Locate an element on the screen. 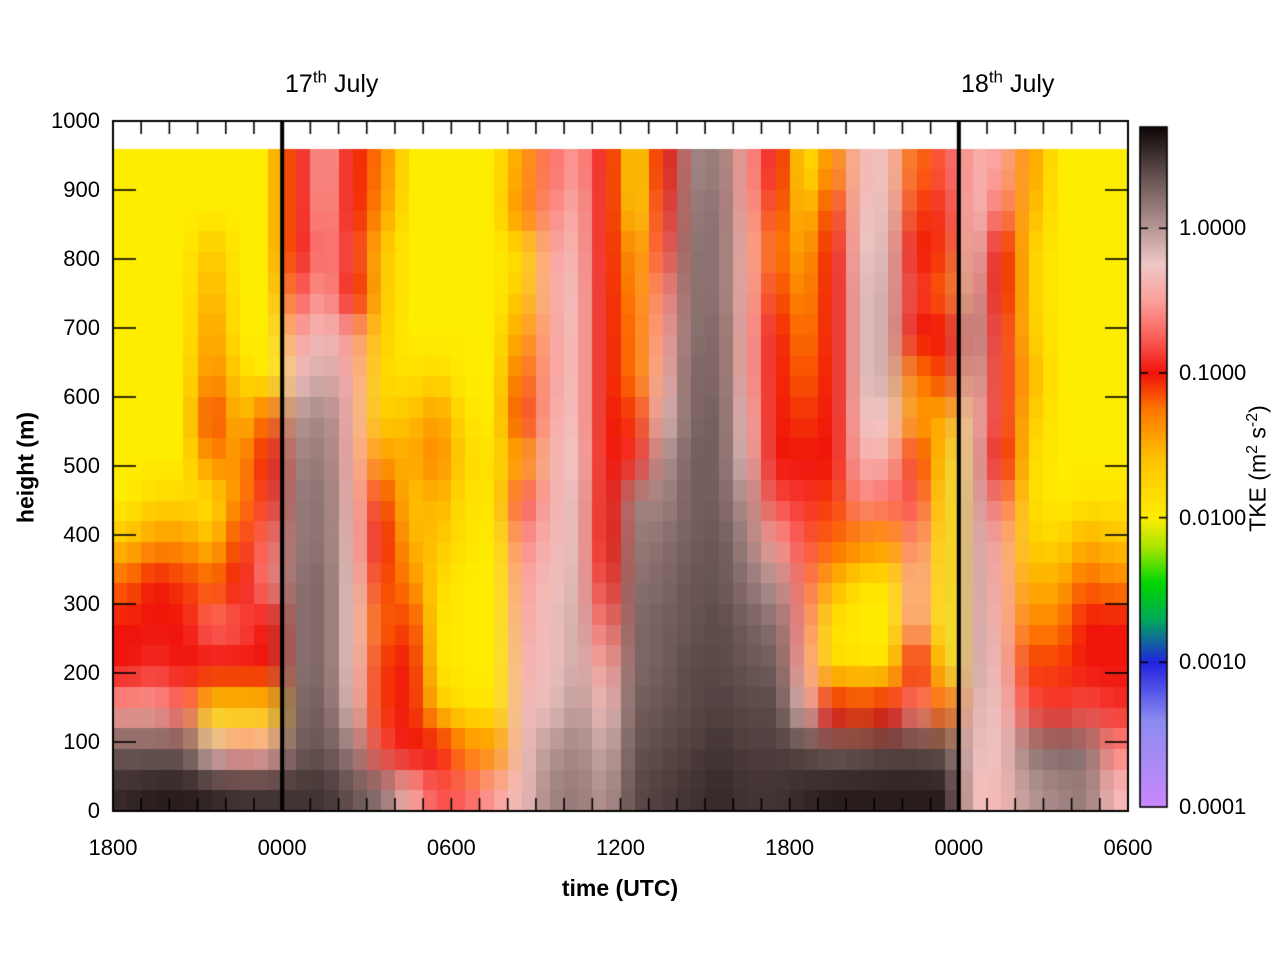  y-tick-label: 300 is located at coordinates (81, 603).